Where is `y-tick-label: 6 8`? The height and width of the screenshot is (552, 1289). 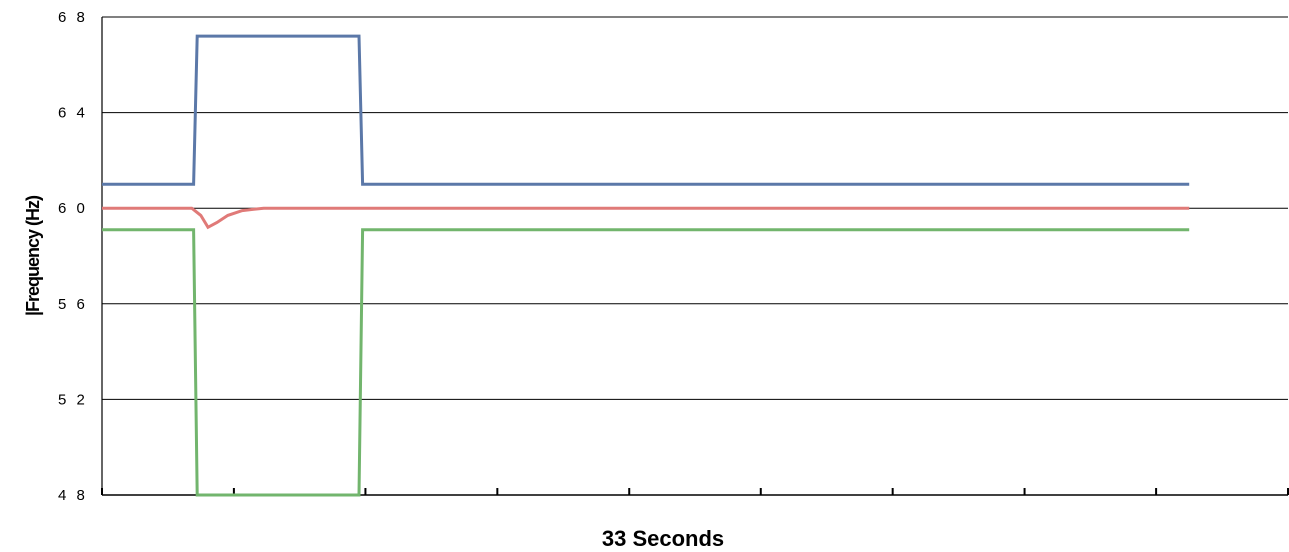
y-tick-label: 6 8 is located at coordinates (73, 17).